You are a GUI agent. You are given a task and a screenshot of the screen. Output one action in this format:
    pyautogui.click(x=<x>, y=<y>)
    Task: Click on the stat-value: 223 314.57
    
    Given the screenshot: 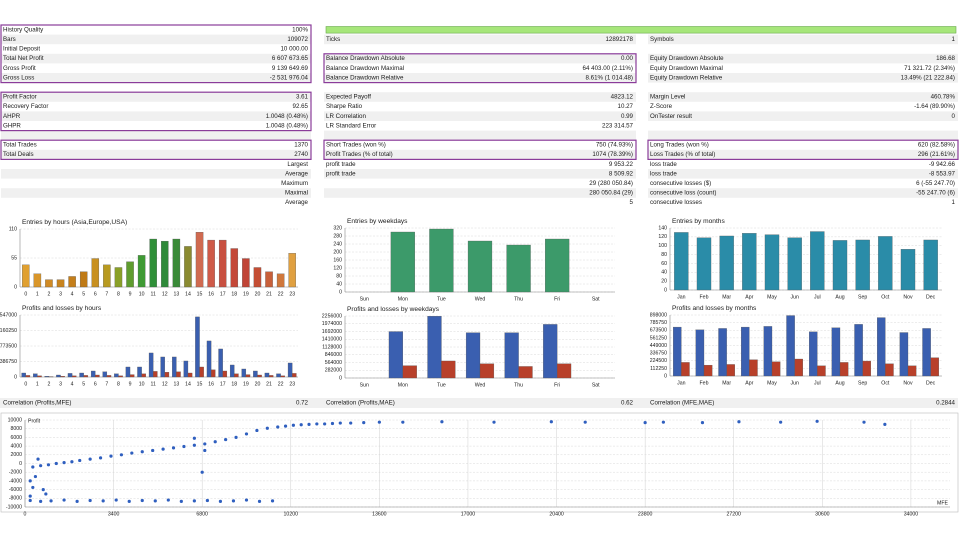 What is the action you would take?
    pyautogui.click(x=618, y=125)
    